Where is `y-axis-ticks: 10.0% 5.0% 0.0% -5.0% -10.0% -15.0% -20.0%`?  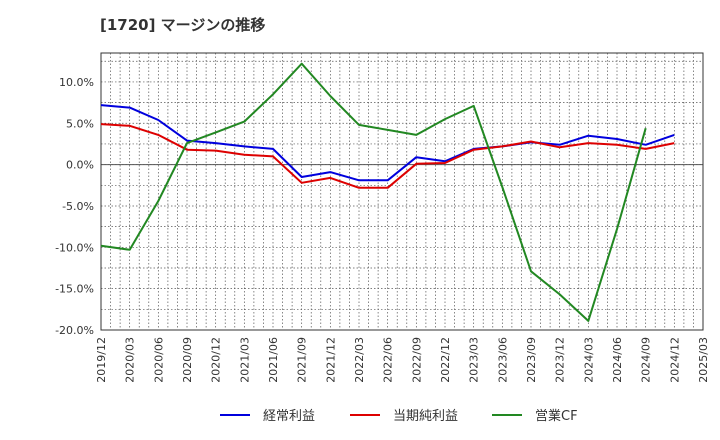
y-axis-ticks: 10.0% 5.0% 0.0% -5.0% -10.0% -15.0% -20.0% is located at coordinates (74, 206).